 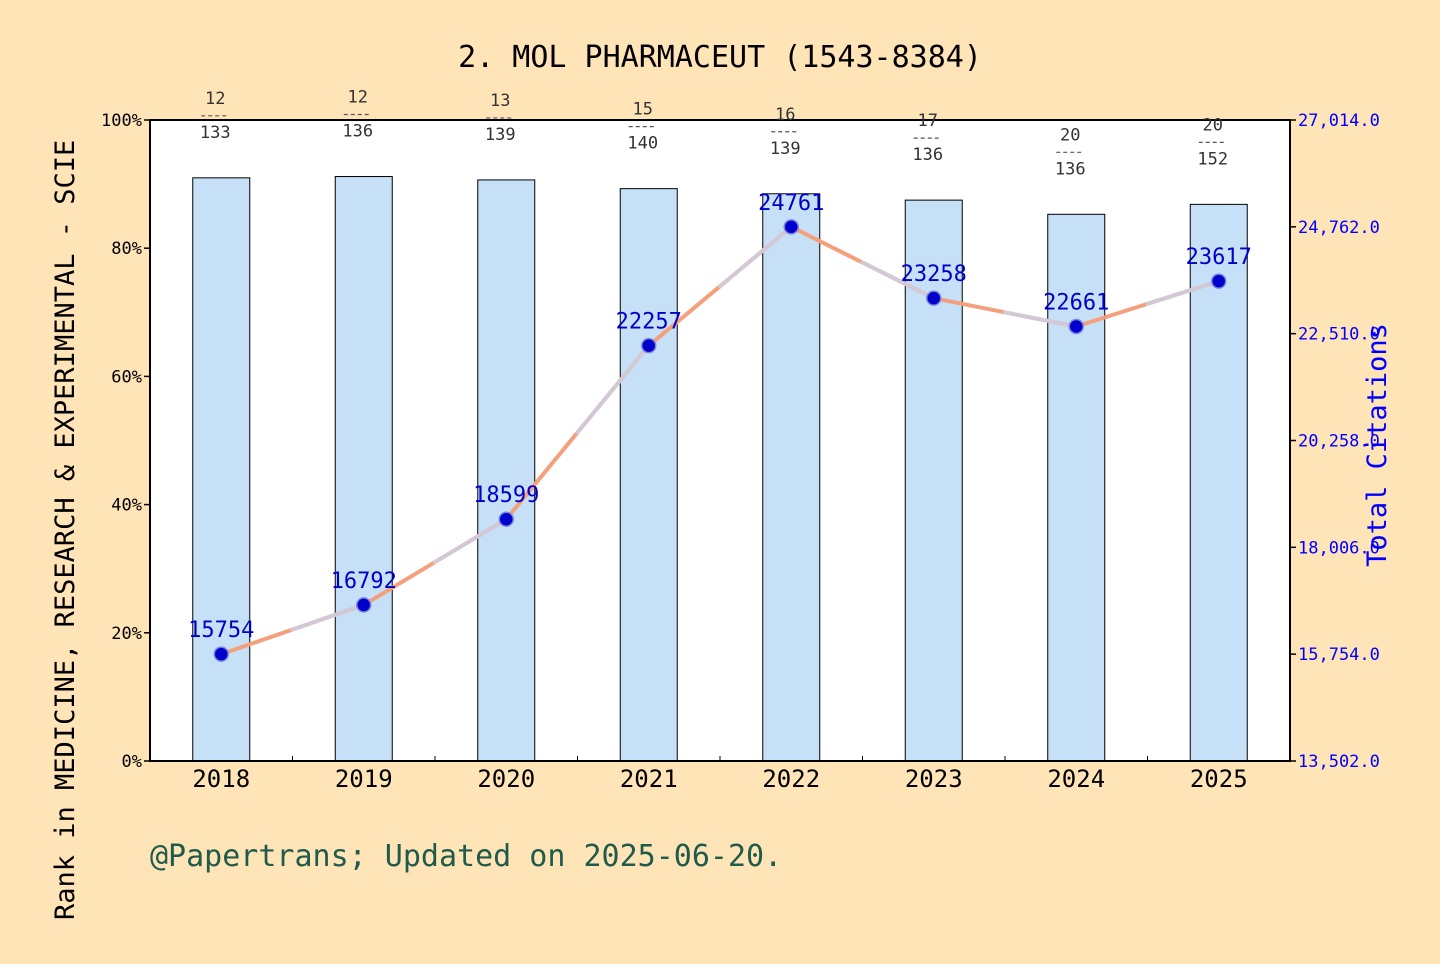 I want to click on total-label-2022: 139, so click(x=785, y=149).